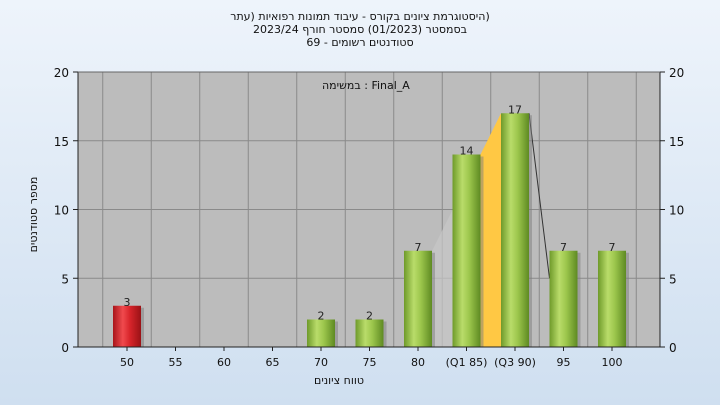 The height and width of the screenshot is (405, 720). What do you see at coordinates (467, 362) in the screenshot?
I see `x-tick-label: (Q1 85)` at bounding box center [467, 362].